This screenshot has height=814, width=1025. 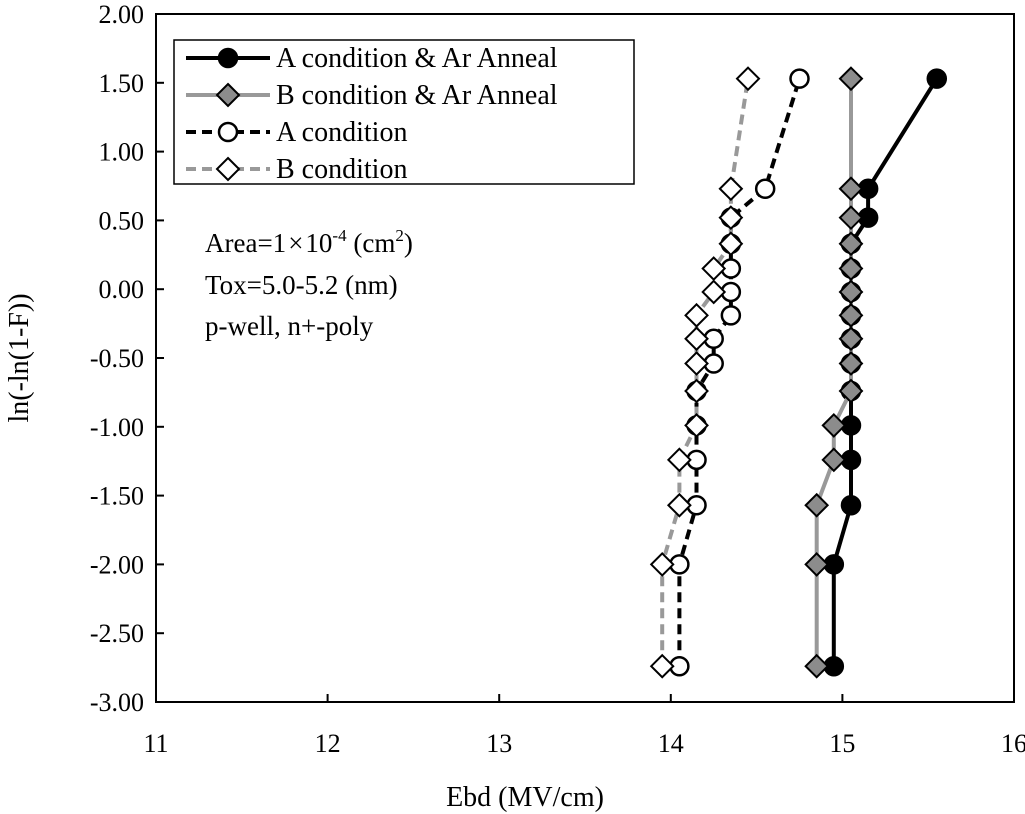 I want to click on legend-a-condition-and-ar-anneal-point, so click(x=228, y=58).